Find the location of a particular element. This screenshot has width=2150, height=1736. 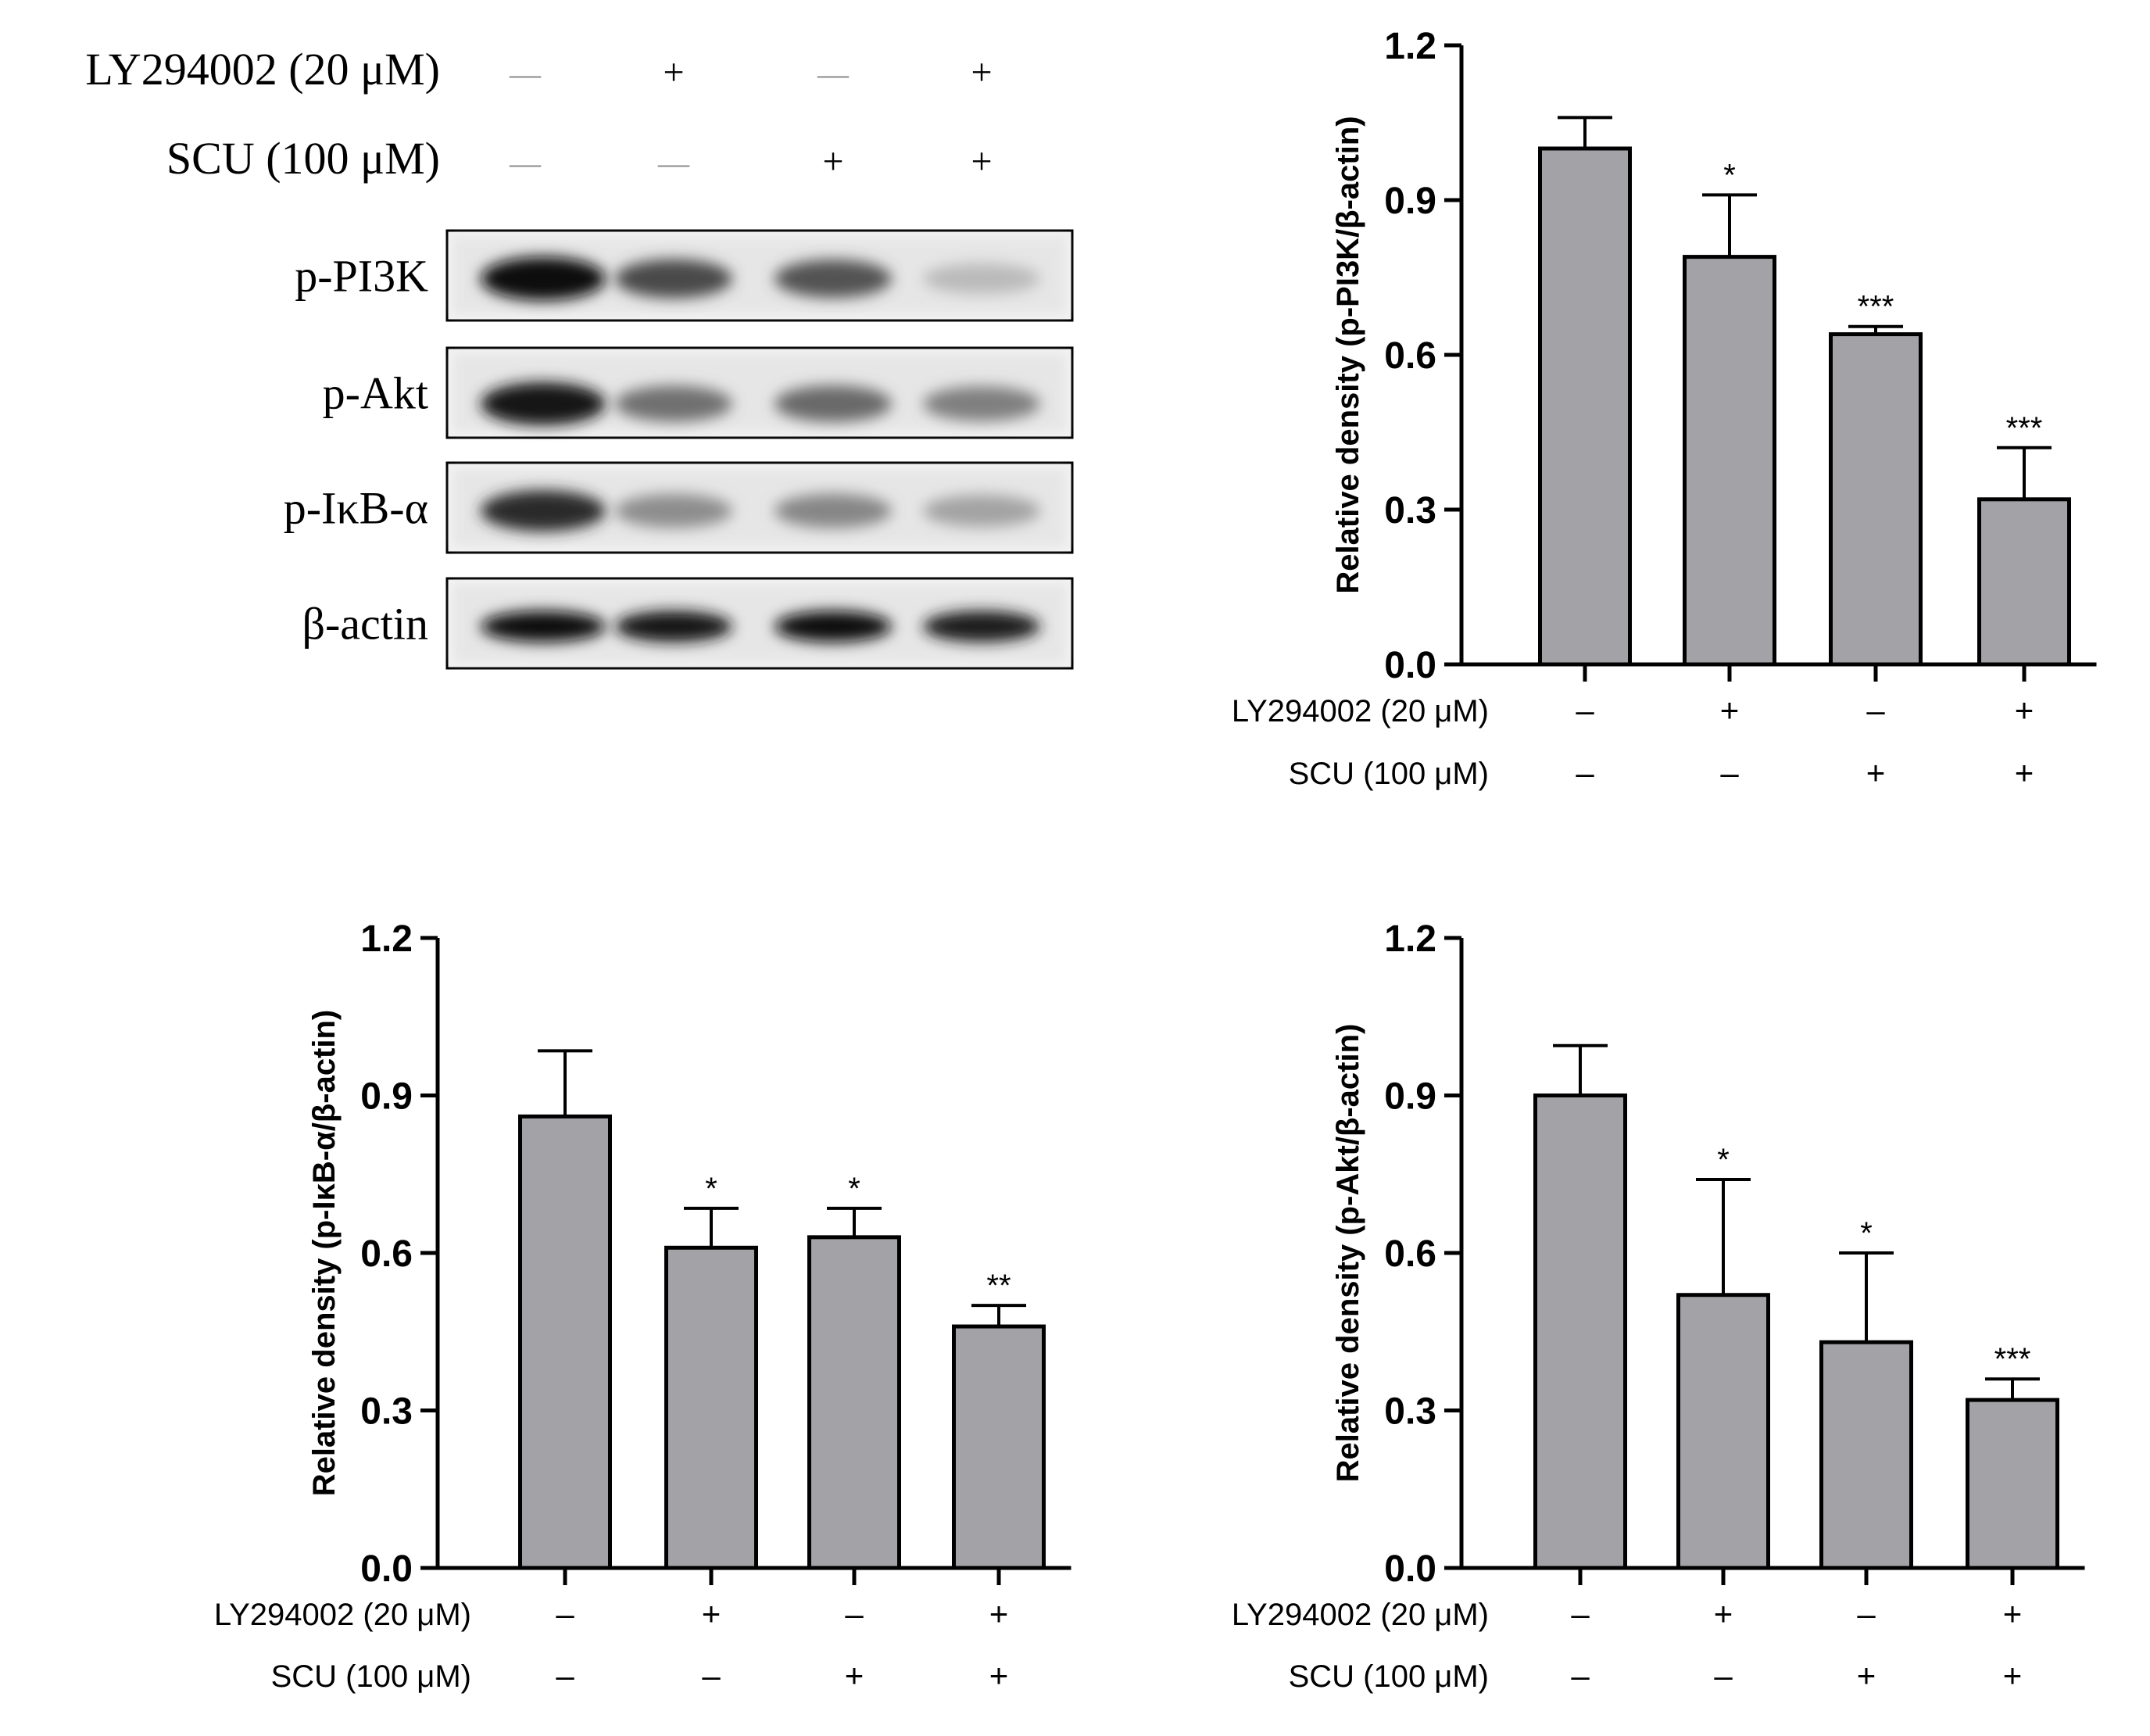

blot-condition-rows: LY294002 (20 μM) — + — + SCU (100 μM) — — + + is located at coordinates (538, 114).